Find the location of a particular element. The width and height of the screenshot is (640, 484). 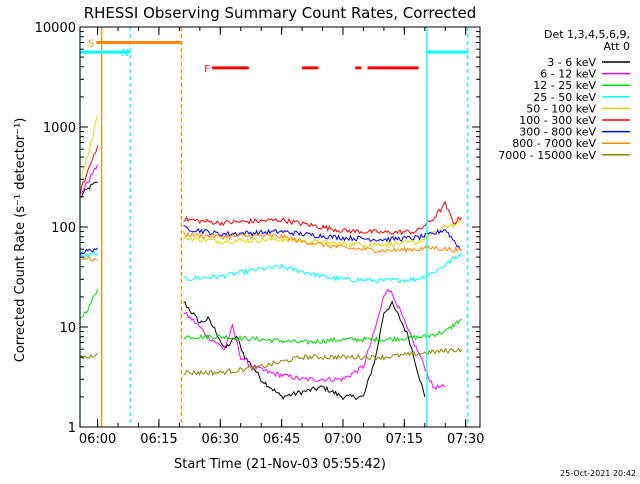

x-tick-label-5: 07:15 is located at coordinates (404, 439).